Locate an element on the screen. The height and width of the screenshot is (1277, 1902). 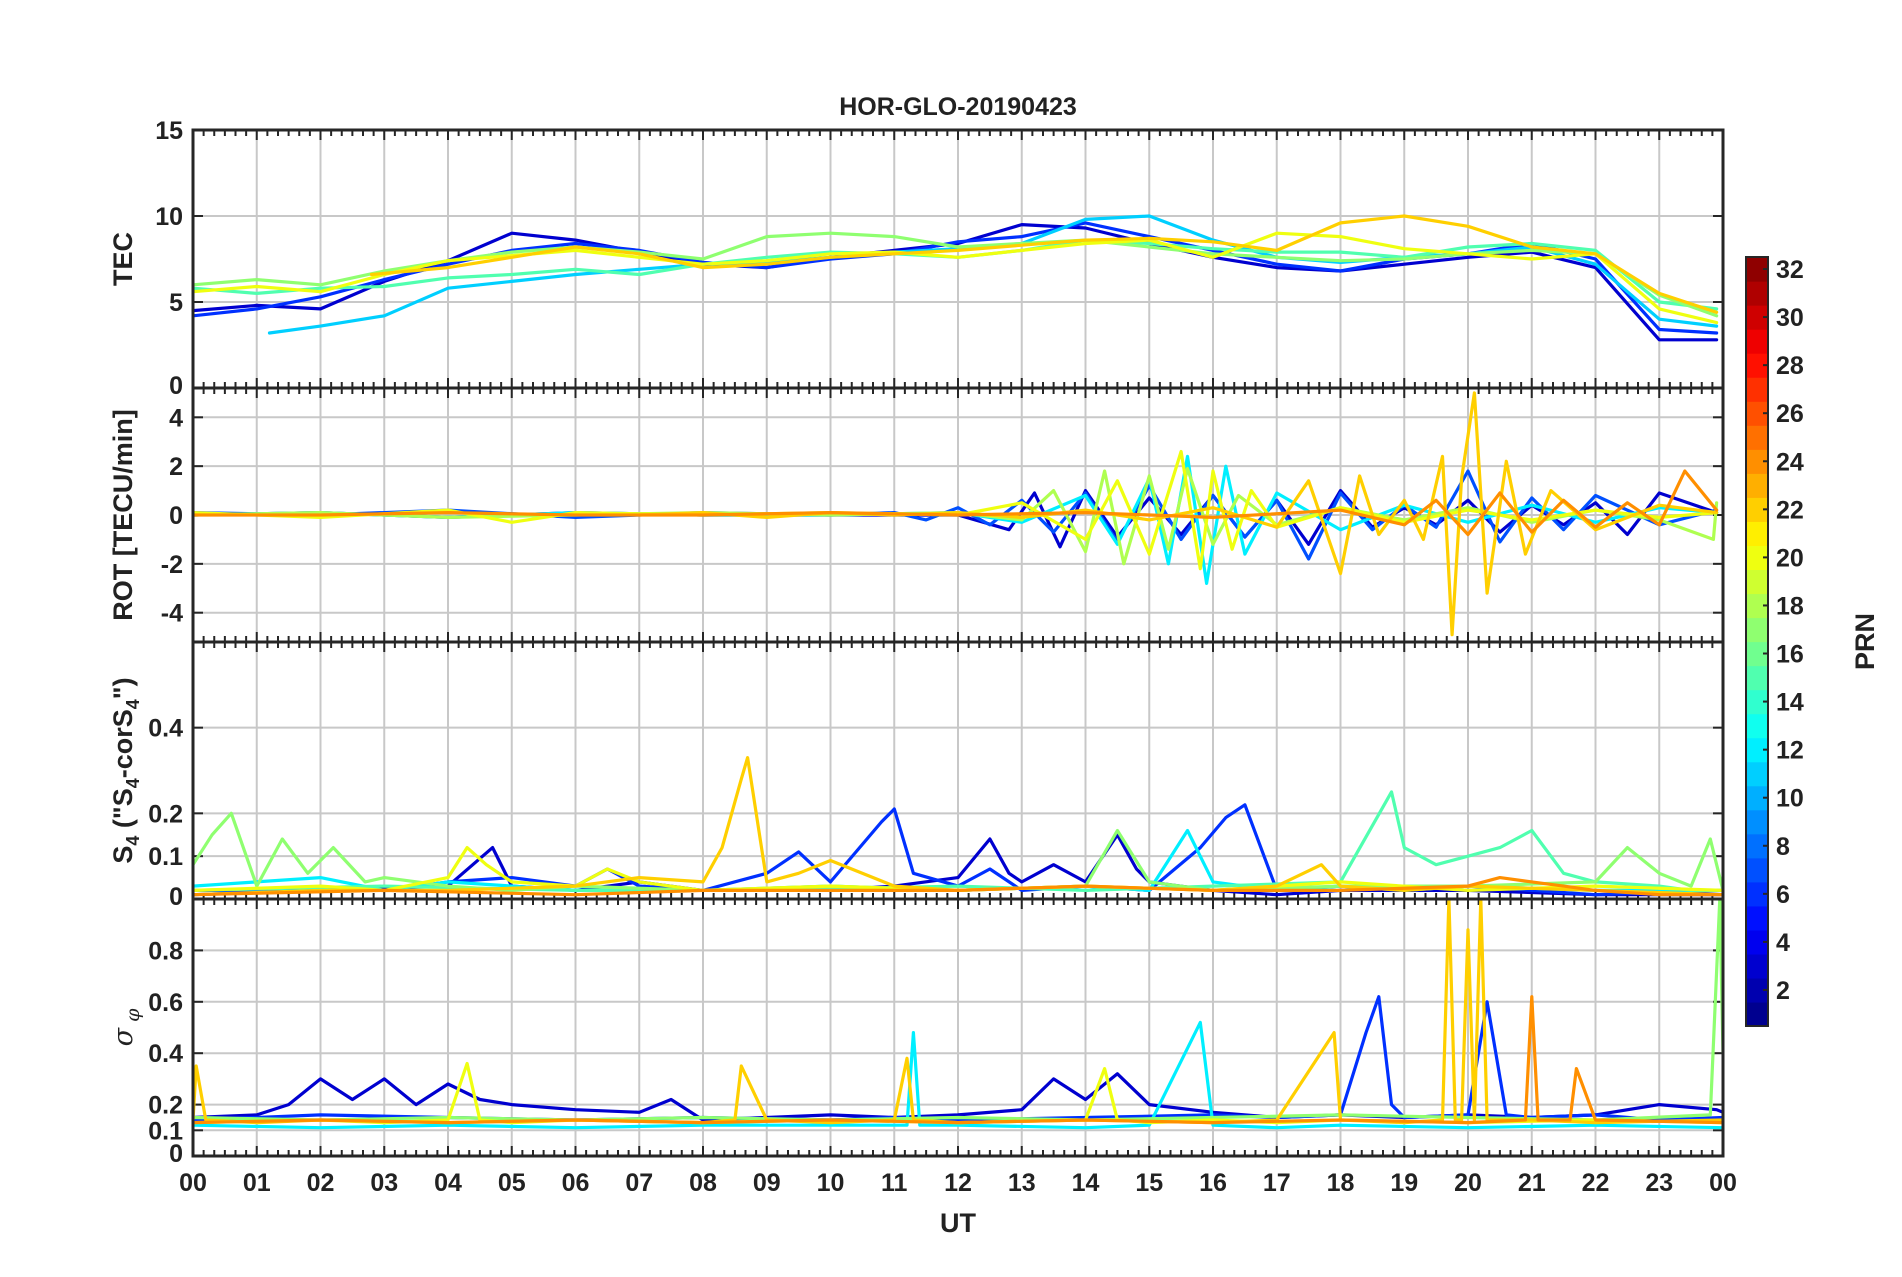
colorbar-label: PRN is located at coordinates (1865, 641).